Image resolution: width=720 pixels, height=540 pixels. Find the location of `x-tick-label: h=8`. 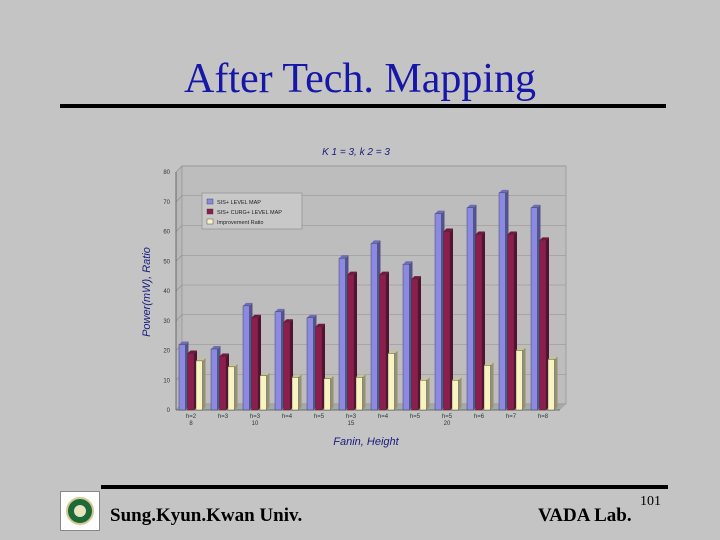

x-tick-label: h=8 is located at coordinates (543, 417).